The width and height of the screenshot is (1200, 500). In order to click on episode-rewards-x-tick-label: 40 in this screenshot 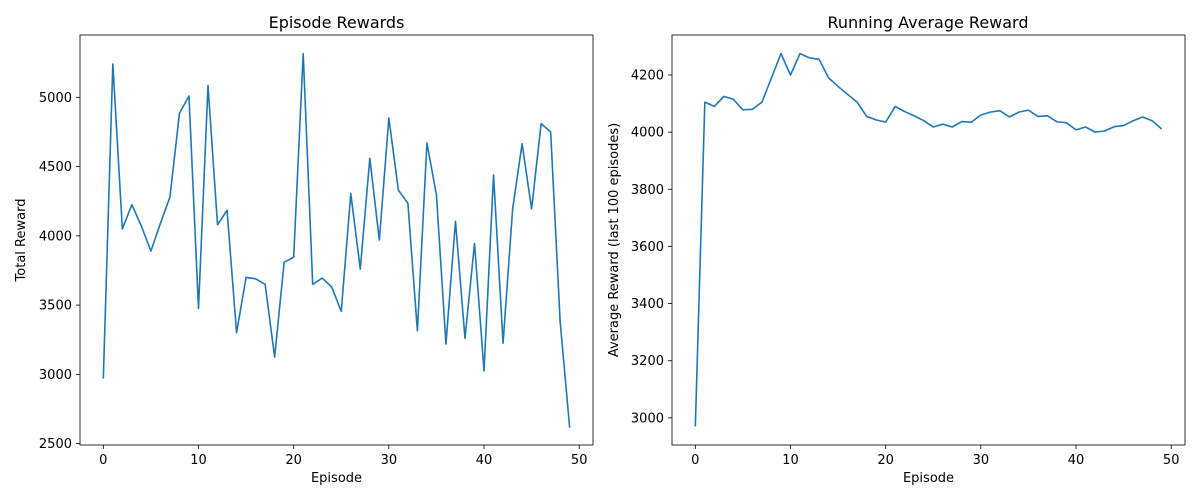, I will do `click(484, 460)`.